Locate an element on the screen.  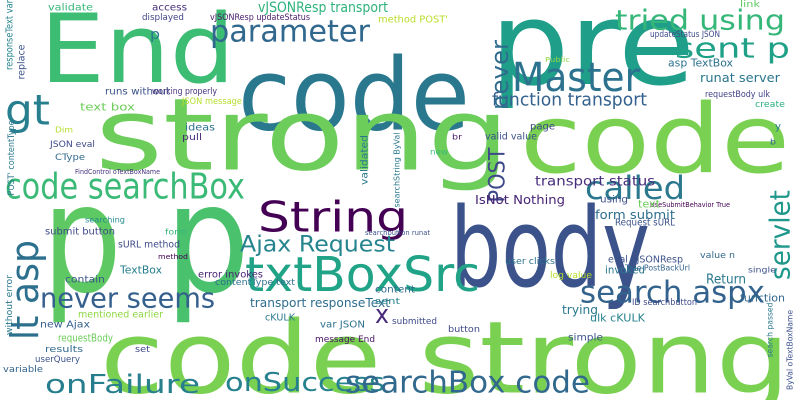
word: code searchBox is located at coordinates (125, 187).